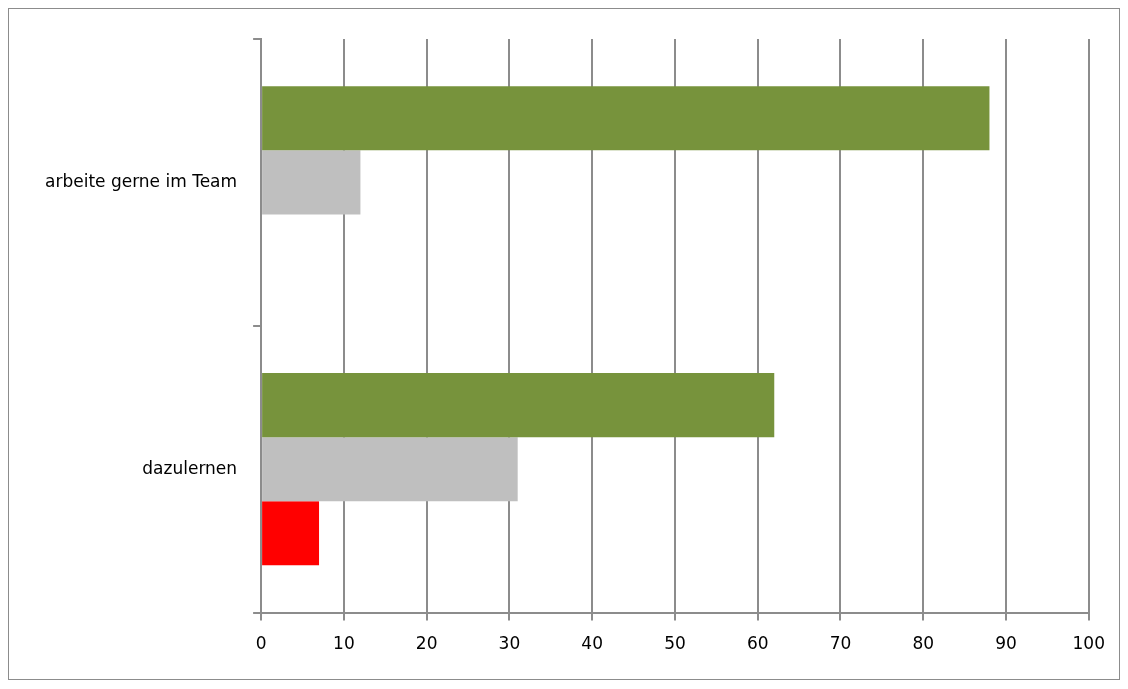  What do you see at coordinates (592, 643) in the screenshot?
I see `x-tick-label: 40` at bounding box center [592, 643].